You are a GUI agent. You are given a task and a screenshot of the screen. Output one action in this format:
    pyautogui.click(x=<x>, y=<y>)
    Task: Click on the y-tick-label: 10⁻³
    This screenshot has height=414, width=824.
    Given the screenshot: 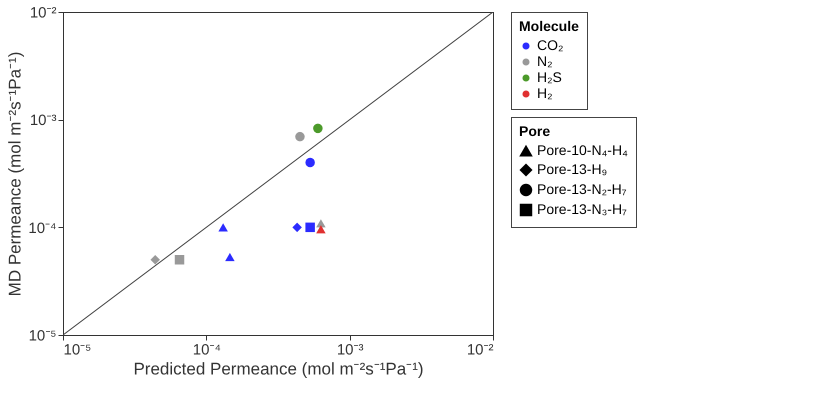 What is the action you would take?
    pyautogui.click(x=43, y=121)
    